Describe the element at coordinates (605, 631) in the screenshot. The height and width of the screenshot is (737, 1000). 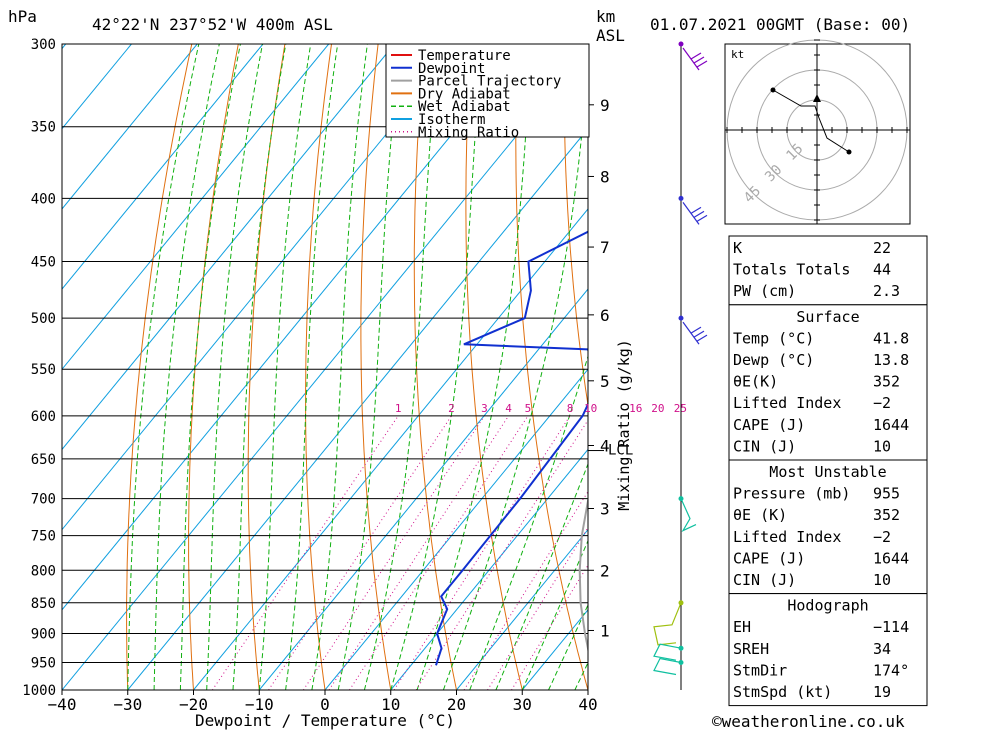
I see `km-tick-label: 1` at that location.